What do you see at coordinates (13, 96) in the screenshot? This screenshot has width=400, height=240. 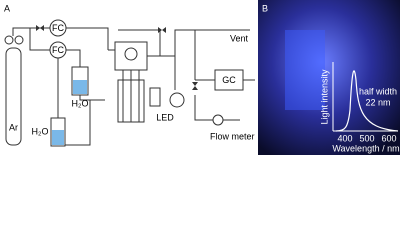 I see `cylinder` at bounding box center [13, 96].